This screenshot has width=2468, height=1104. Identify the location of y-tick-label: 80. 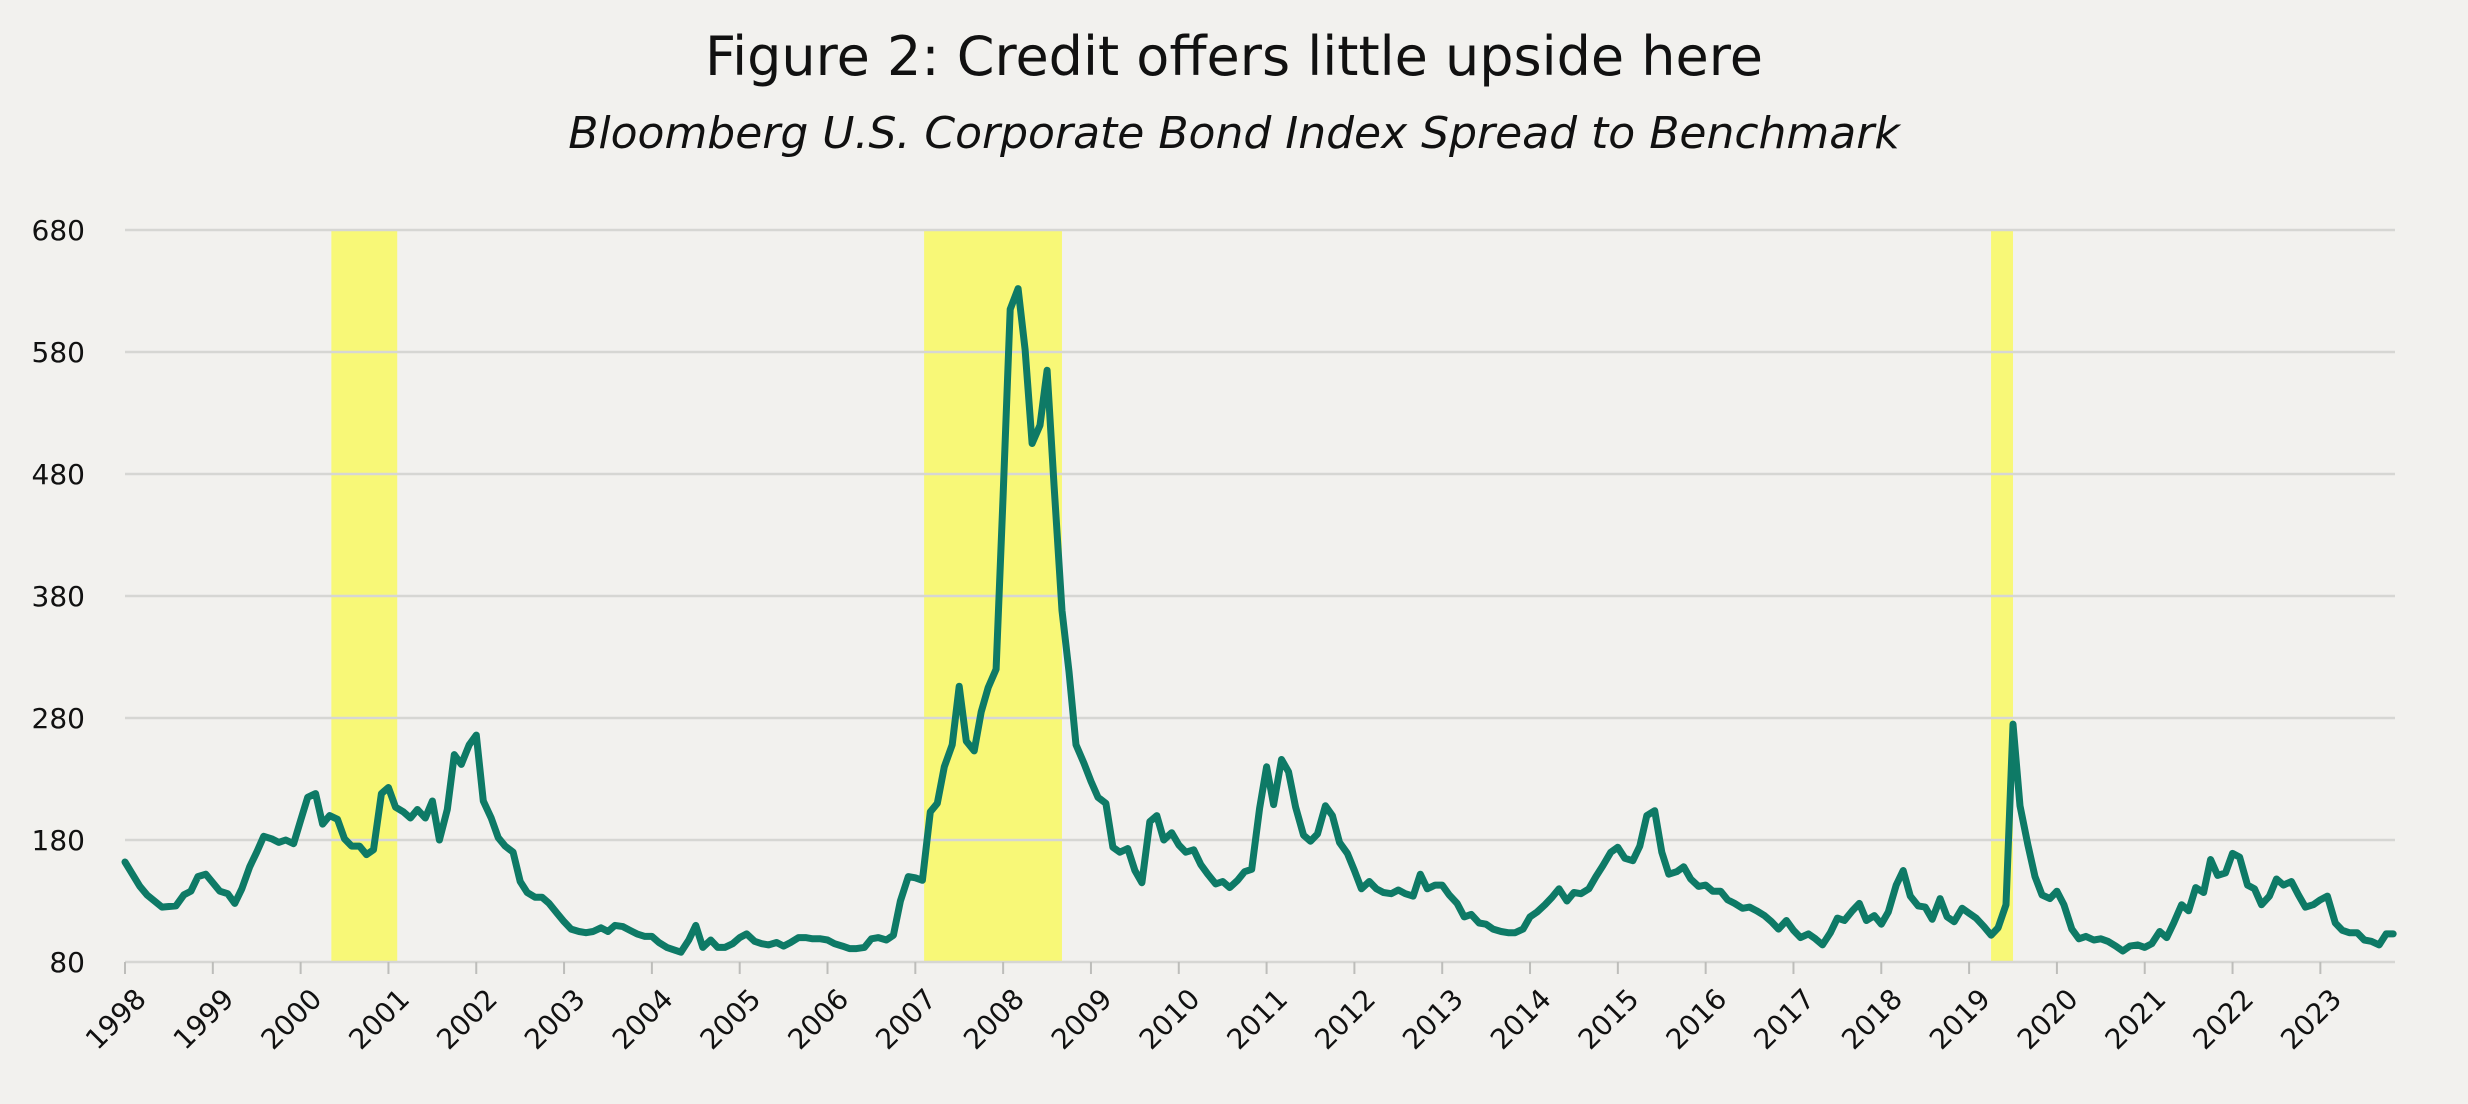
(67, 962).